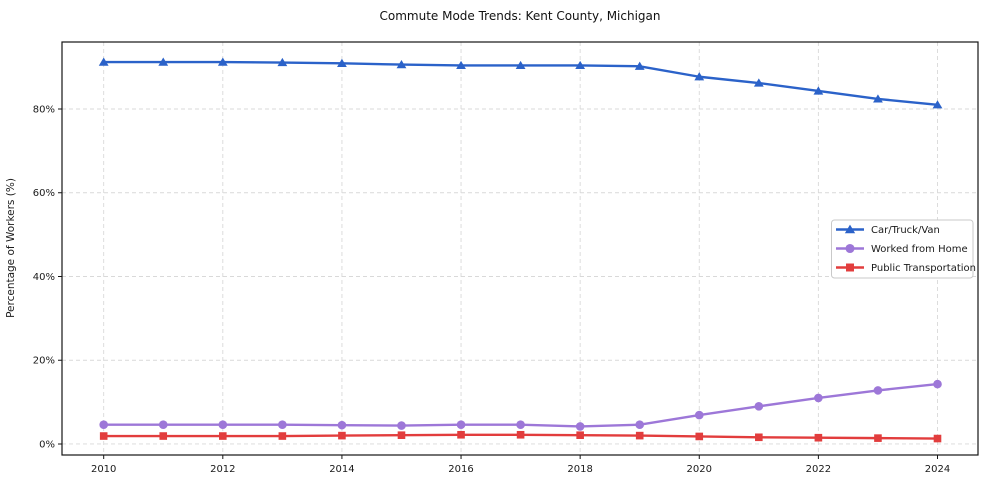 The image size is (990, 490). I want to click on x-tick-label: 2018, so click(579, 469).